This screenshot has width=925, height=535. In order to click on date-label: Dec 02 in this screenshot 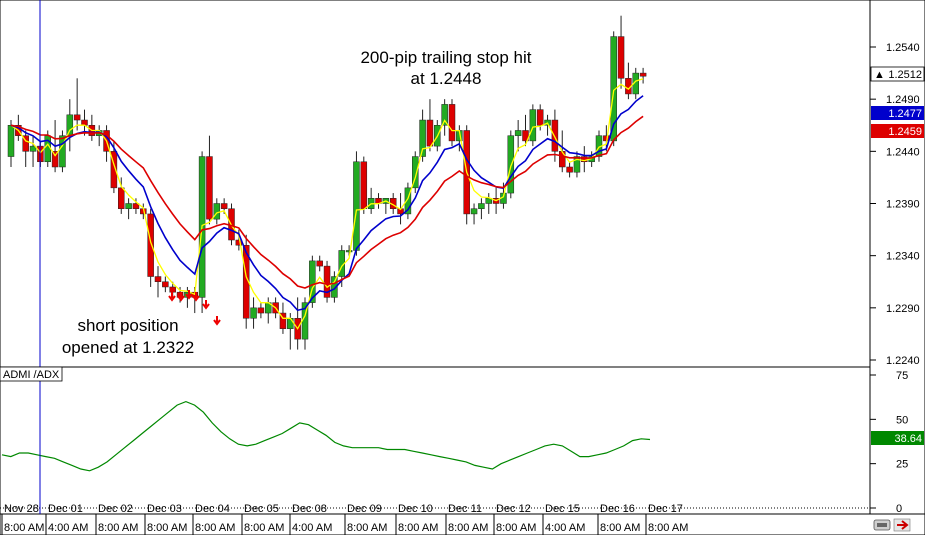, I will do `click(115, 509)`.